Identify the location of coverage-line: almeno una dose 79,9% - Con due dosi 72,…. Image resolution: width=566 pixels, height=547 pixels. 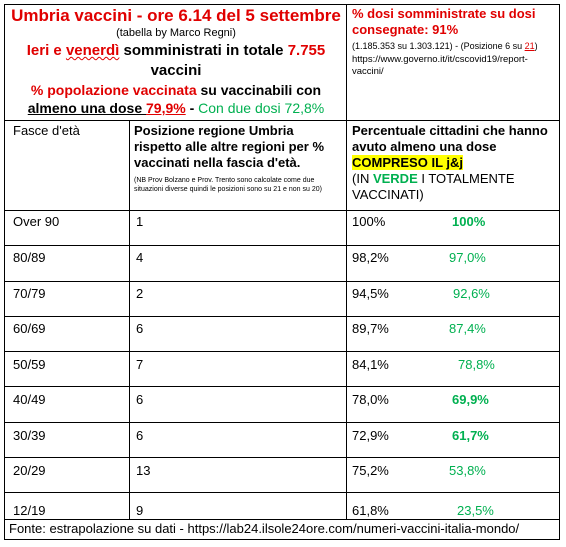
(176, 108).